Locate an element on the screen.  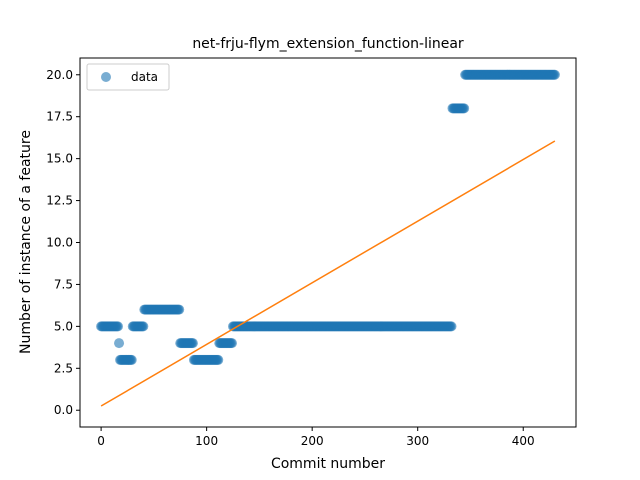
legend-marker-data is located at coordinates (106, 77).